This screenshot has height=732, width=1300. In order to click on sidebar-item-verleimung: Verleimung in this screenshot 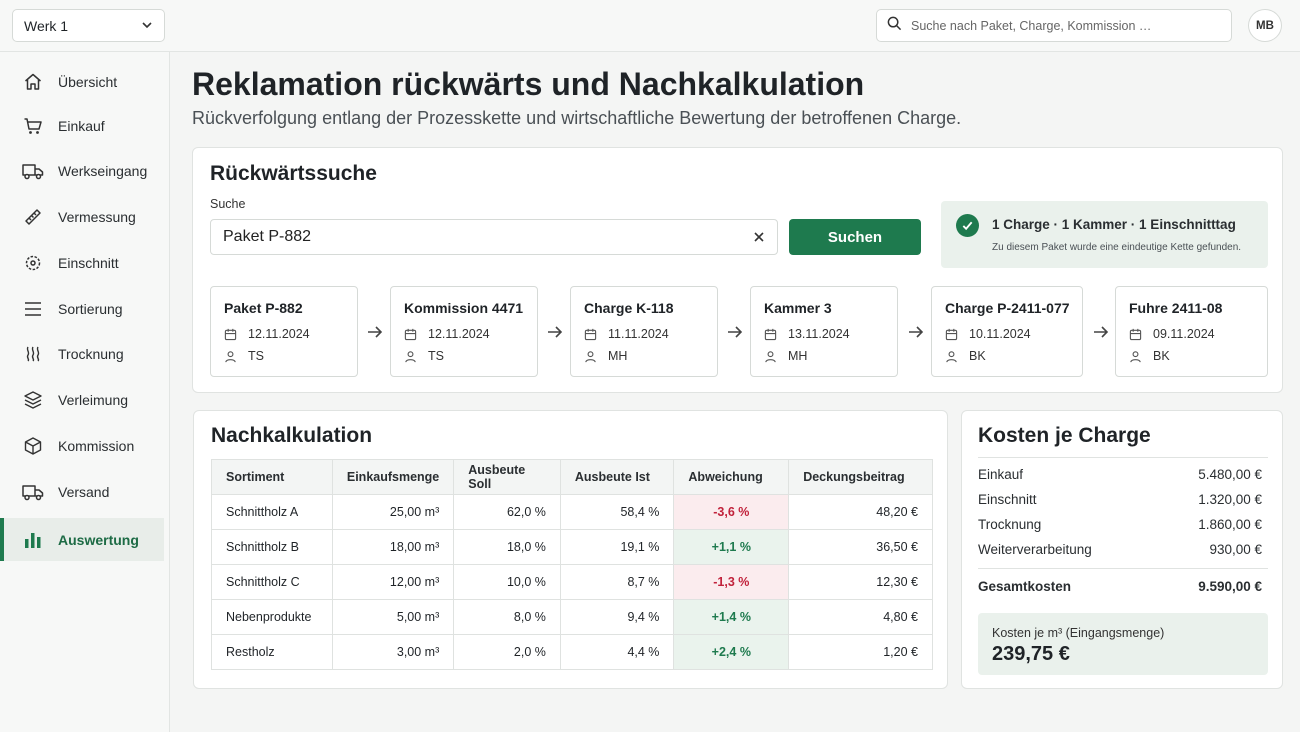, I will do `click(82, 399)`.